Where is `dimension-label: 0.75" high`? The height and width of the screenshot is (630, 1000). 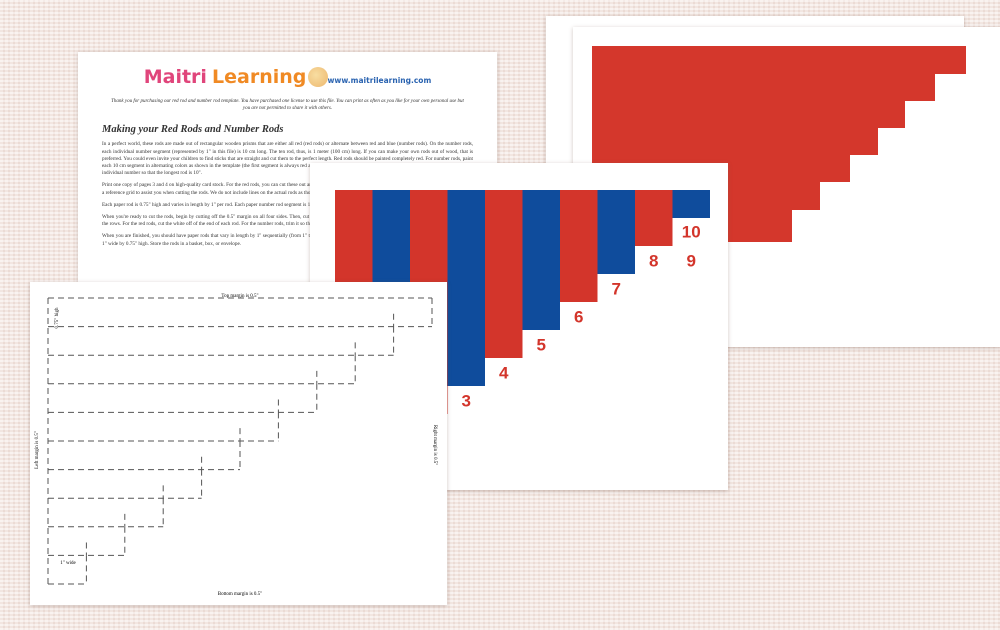
dimension-label: 0.75" high is located at coordinates (57, 317).